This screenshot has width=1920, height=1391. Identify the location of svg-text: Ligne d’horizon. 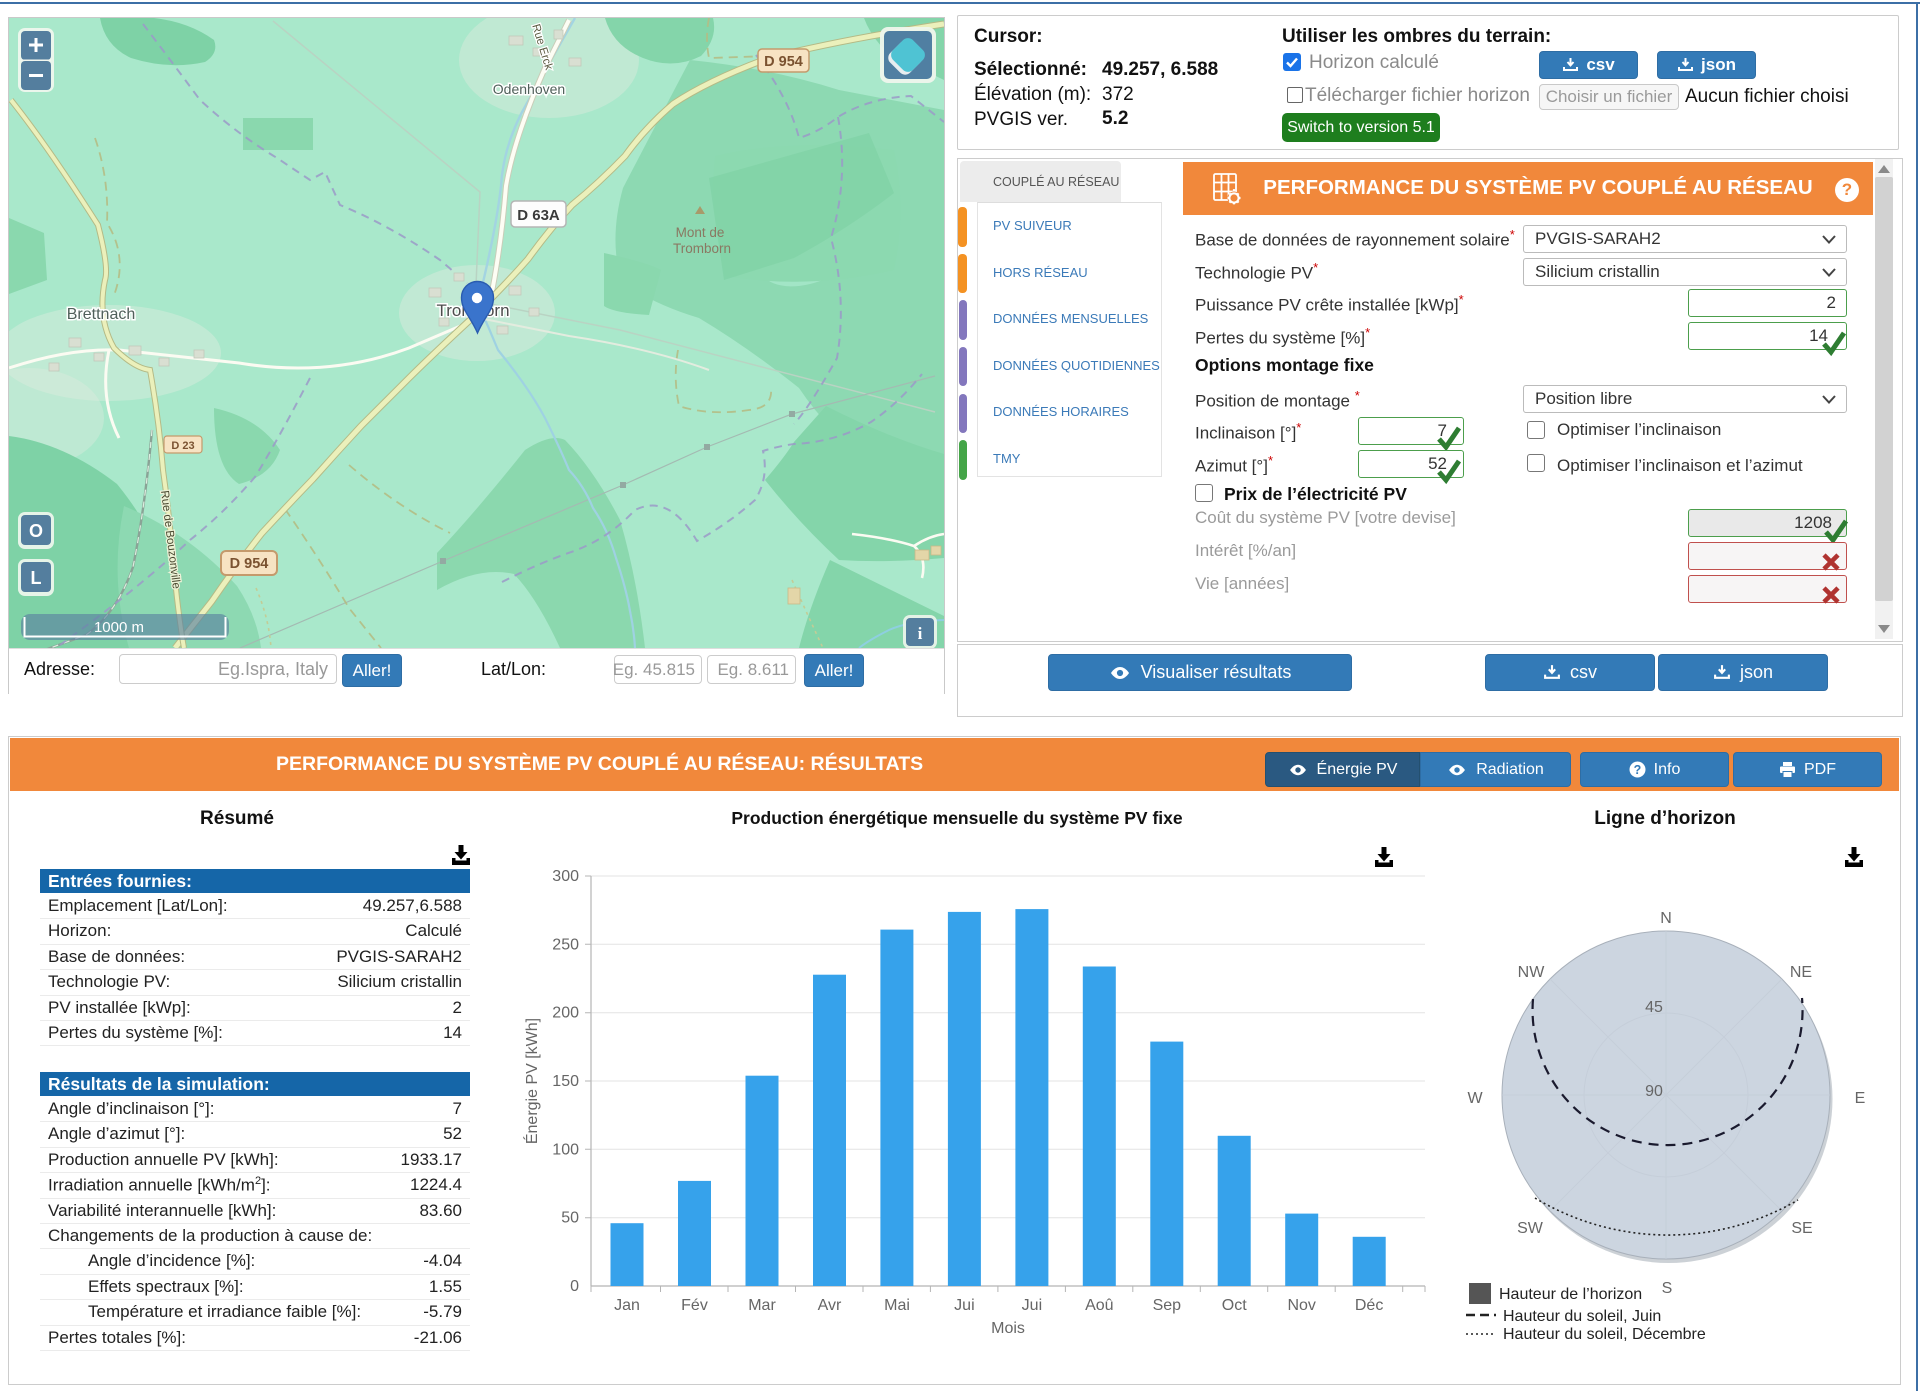
(1664, 818).